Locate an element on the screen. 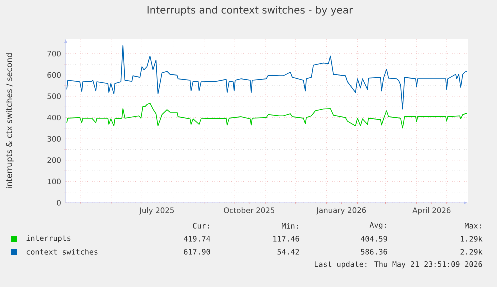  chart-title: Interrupts and context switches - by year is located at coordinates (251, 11).